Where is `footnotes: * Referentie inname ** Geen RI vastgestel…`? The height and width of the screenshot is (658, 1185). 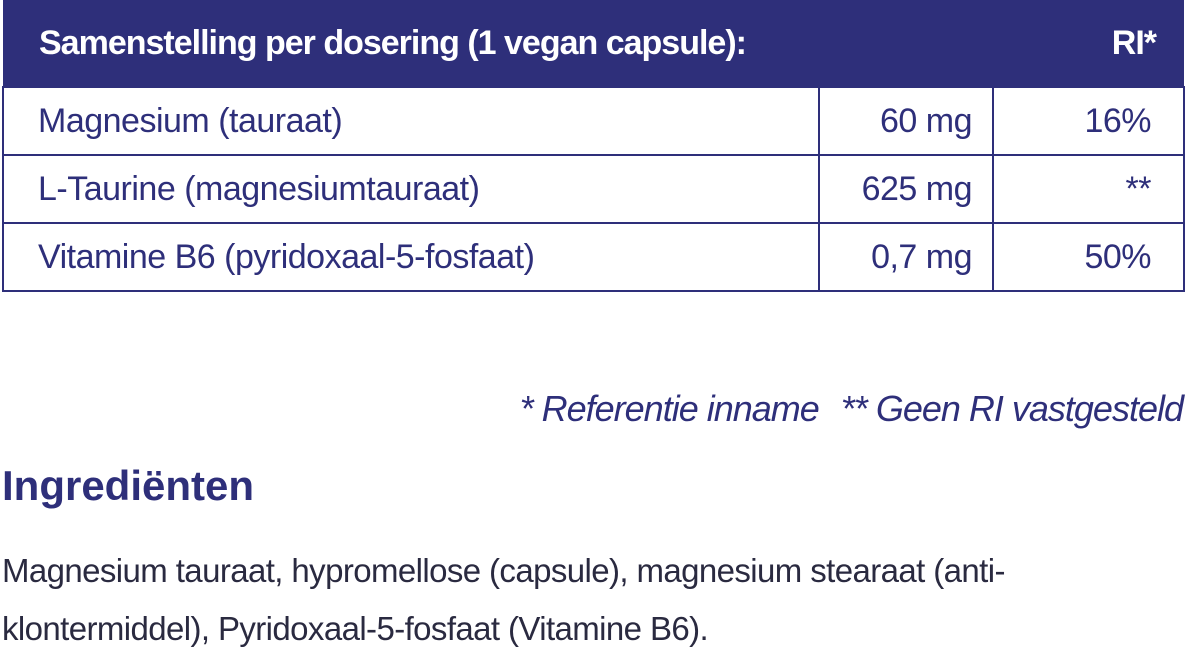 footnotes: * Referentie inname ** Geen RI vastgestel… is located at coordinates (851, 409).